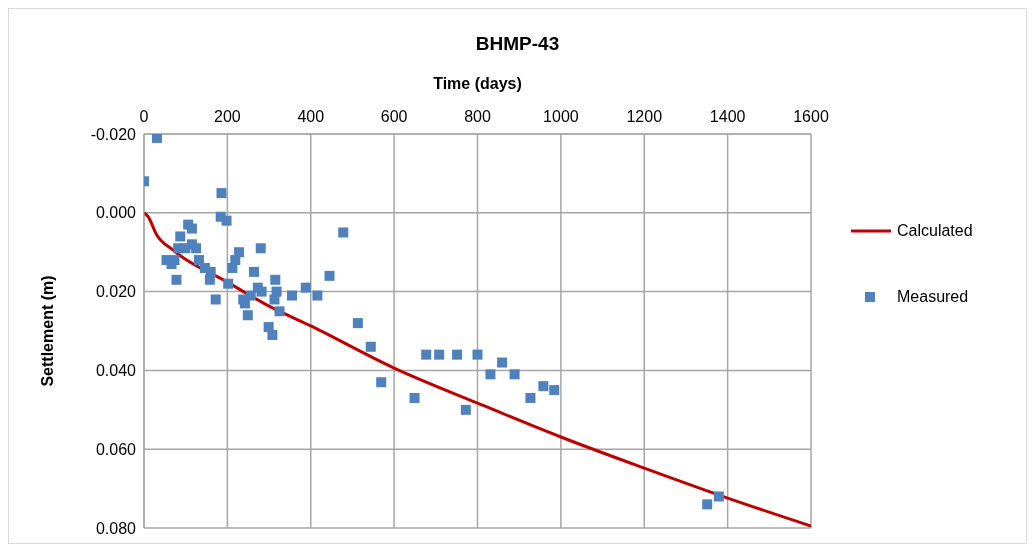 This screenshot has height=550, width=1033. What do you see at coordinates (227, 116) in the screenshot?
I see `x-tick-label: 200` at bounding box center [227, 116].